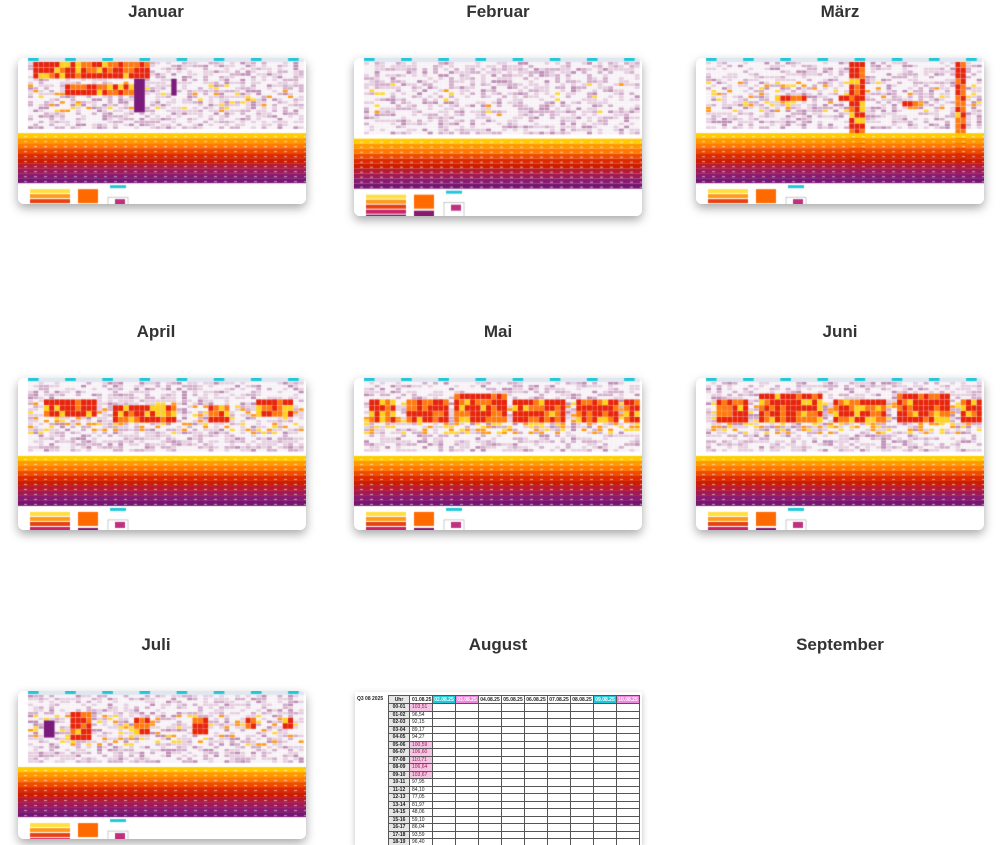 This screenshot has width=1000, height=845. I want to click on month-thumbnail-apr, so click(162, 454).